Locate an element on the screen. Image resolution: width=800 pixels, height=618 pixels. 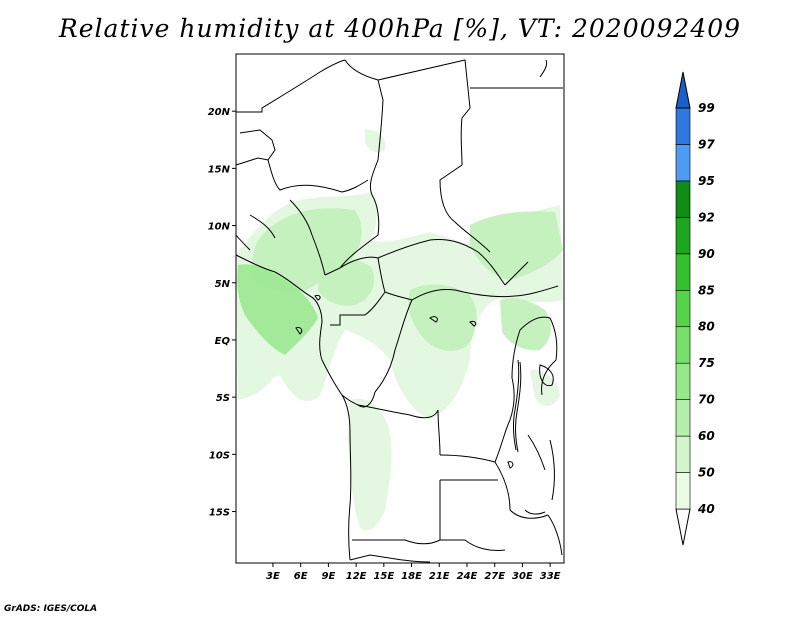
lat-tick-label: 20N is located at coordinates (219, 112).